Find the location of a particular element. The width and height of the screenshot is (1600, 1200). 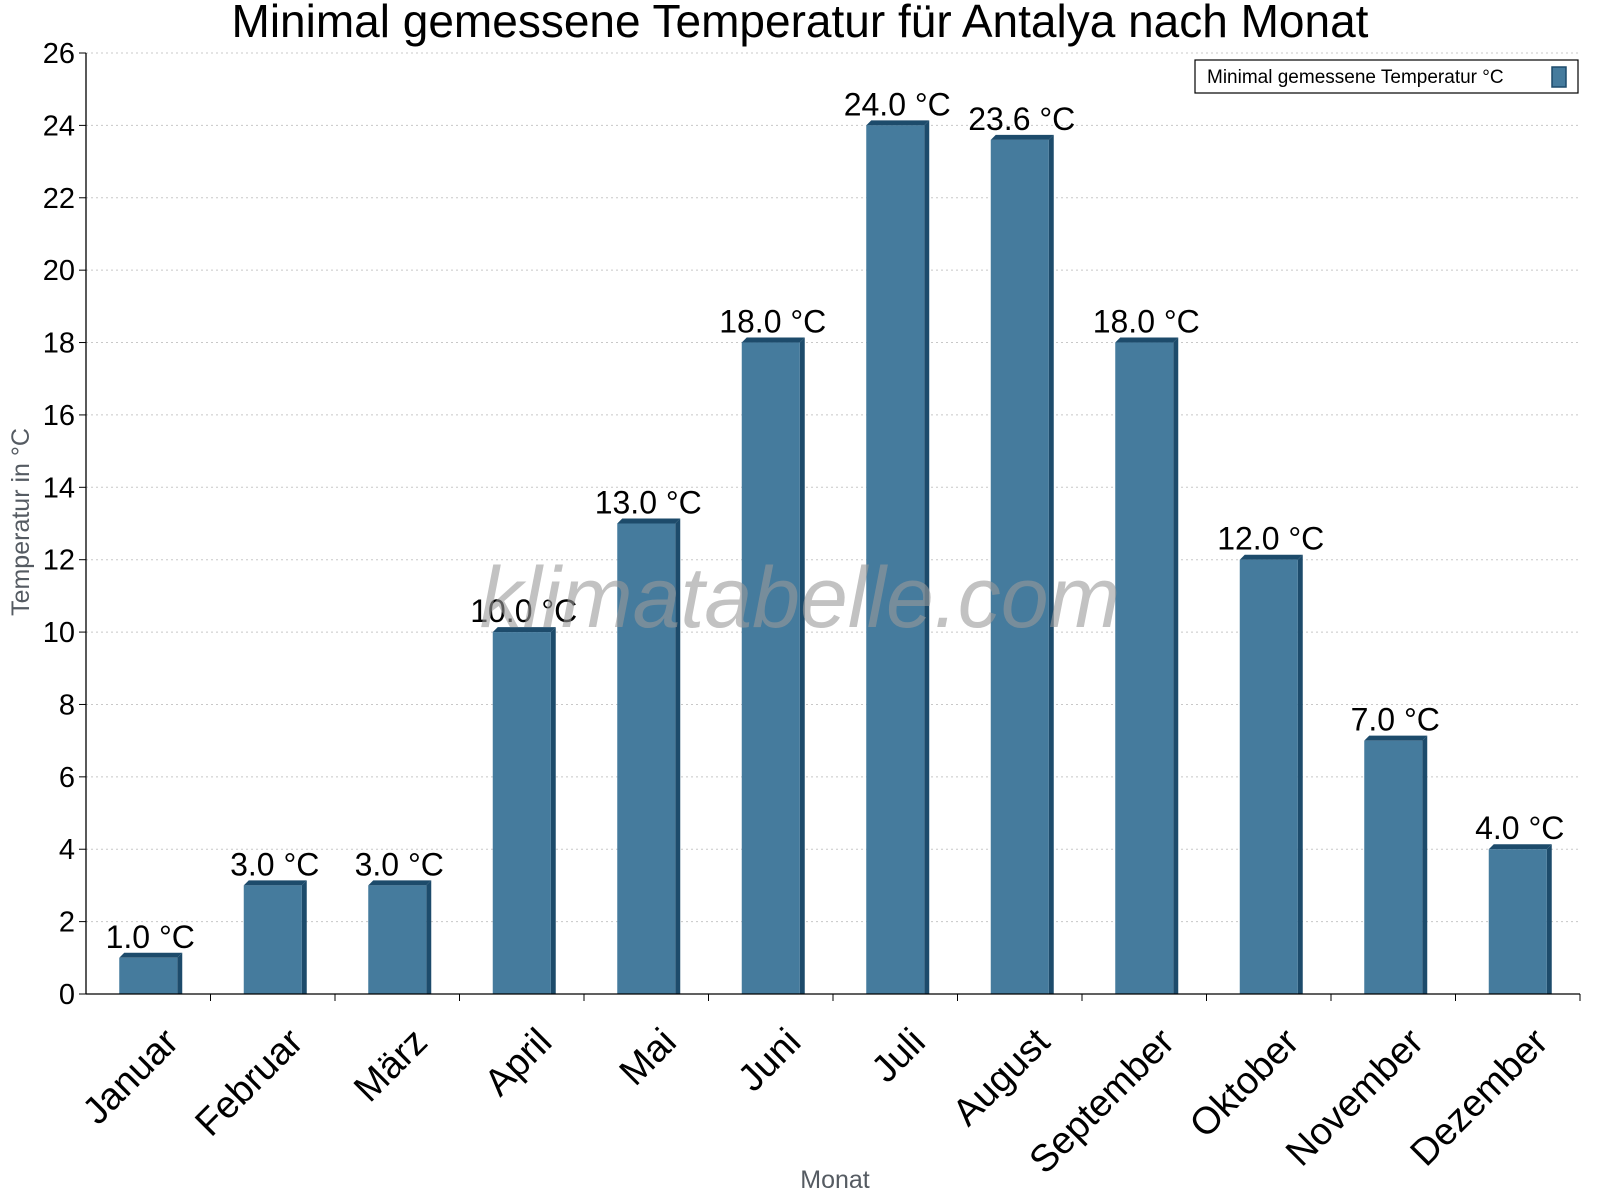

y-tick-label: 0 is located at coordinates (67, 995).